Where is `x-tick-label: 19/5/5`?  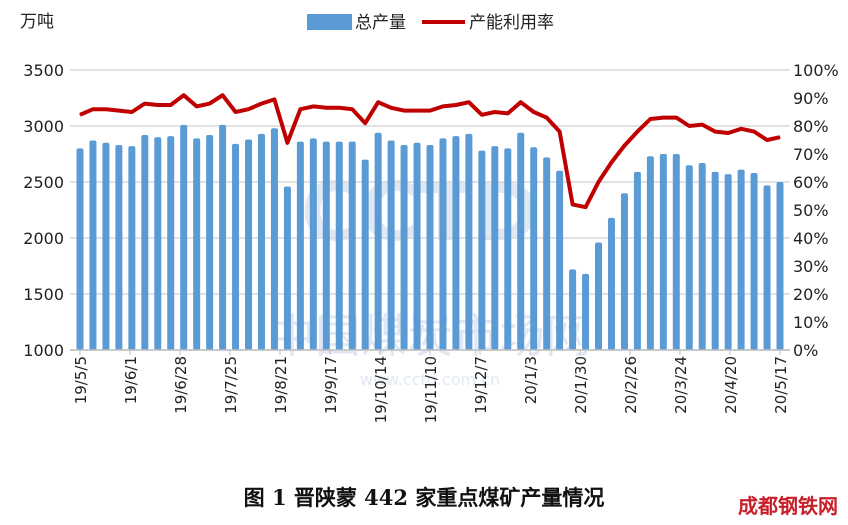
x-tick-label: 19/5/5 is located at coordinates (81, 380).